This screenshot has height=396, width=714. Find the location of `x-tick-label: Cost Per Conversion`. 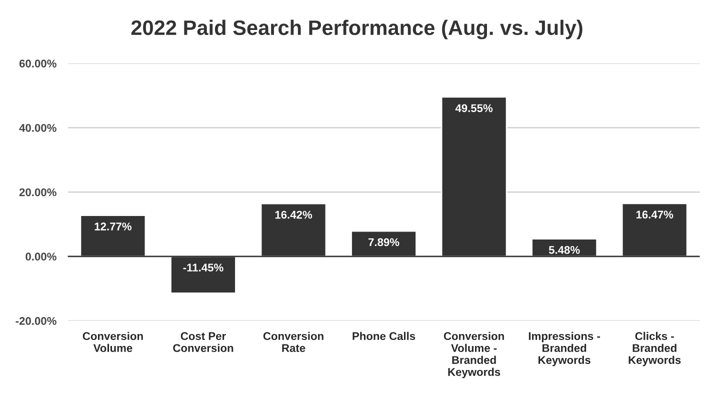

x-tick-label: Cost Per Conversion is located at coordinates (203, 342).